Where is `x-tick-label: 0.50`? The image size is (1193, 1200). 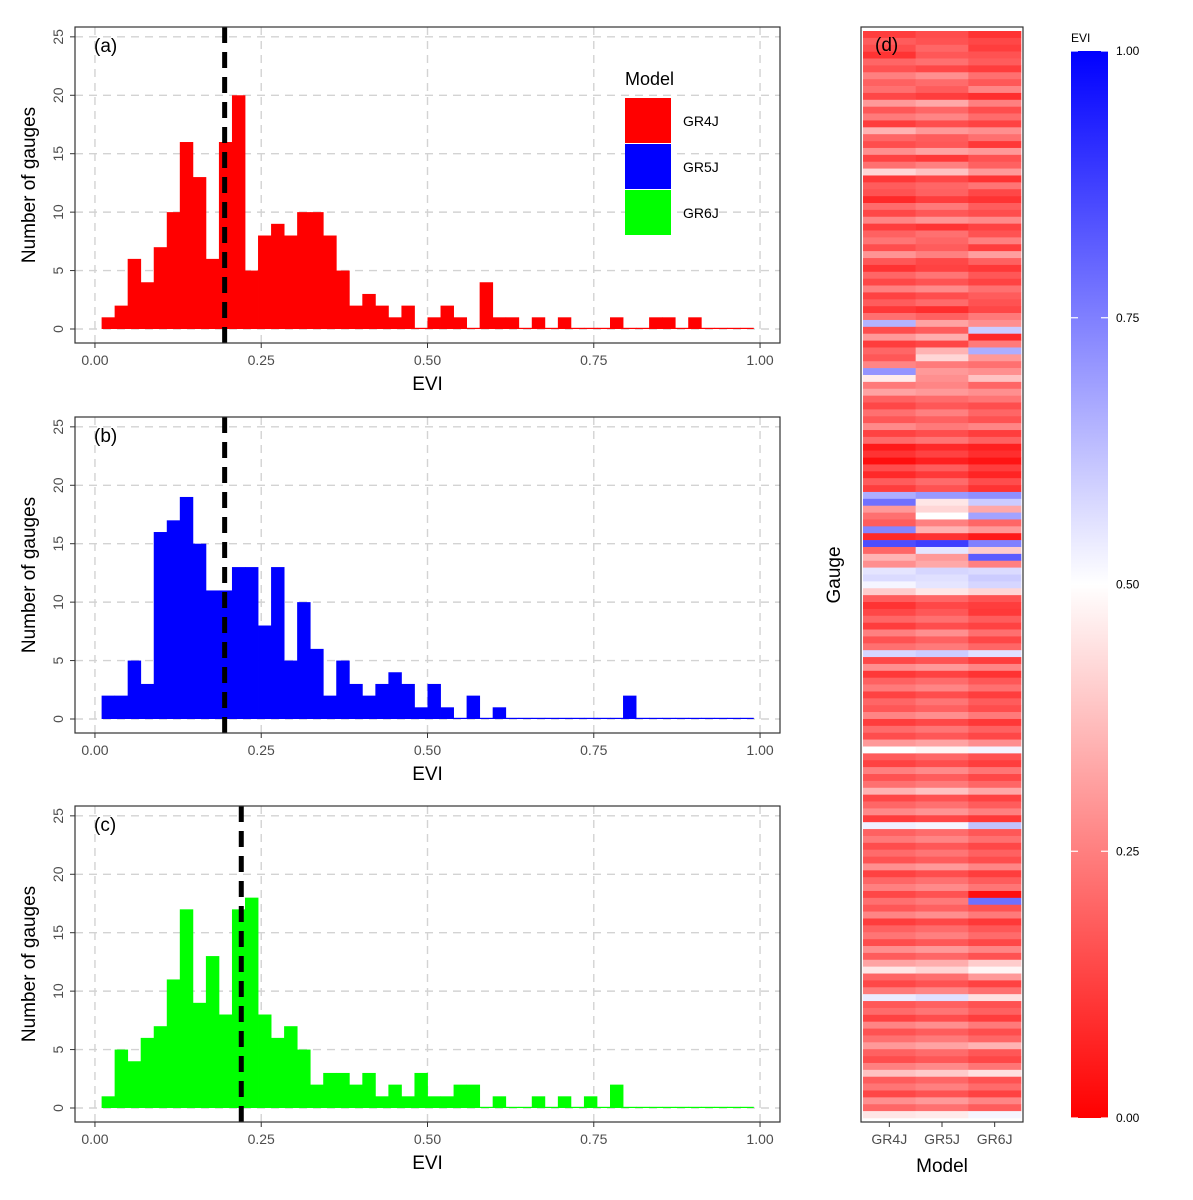
x-tick-label: 0.50 is located at coordinates (427, 750).